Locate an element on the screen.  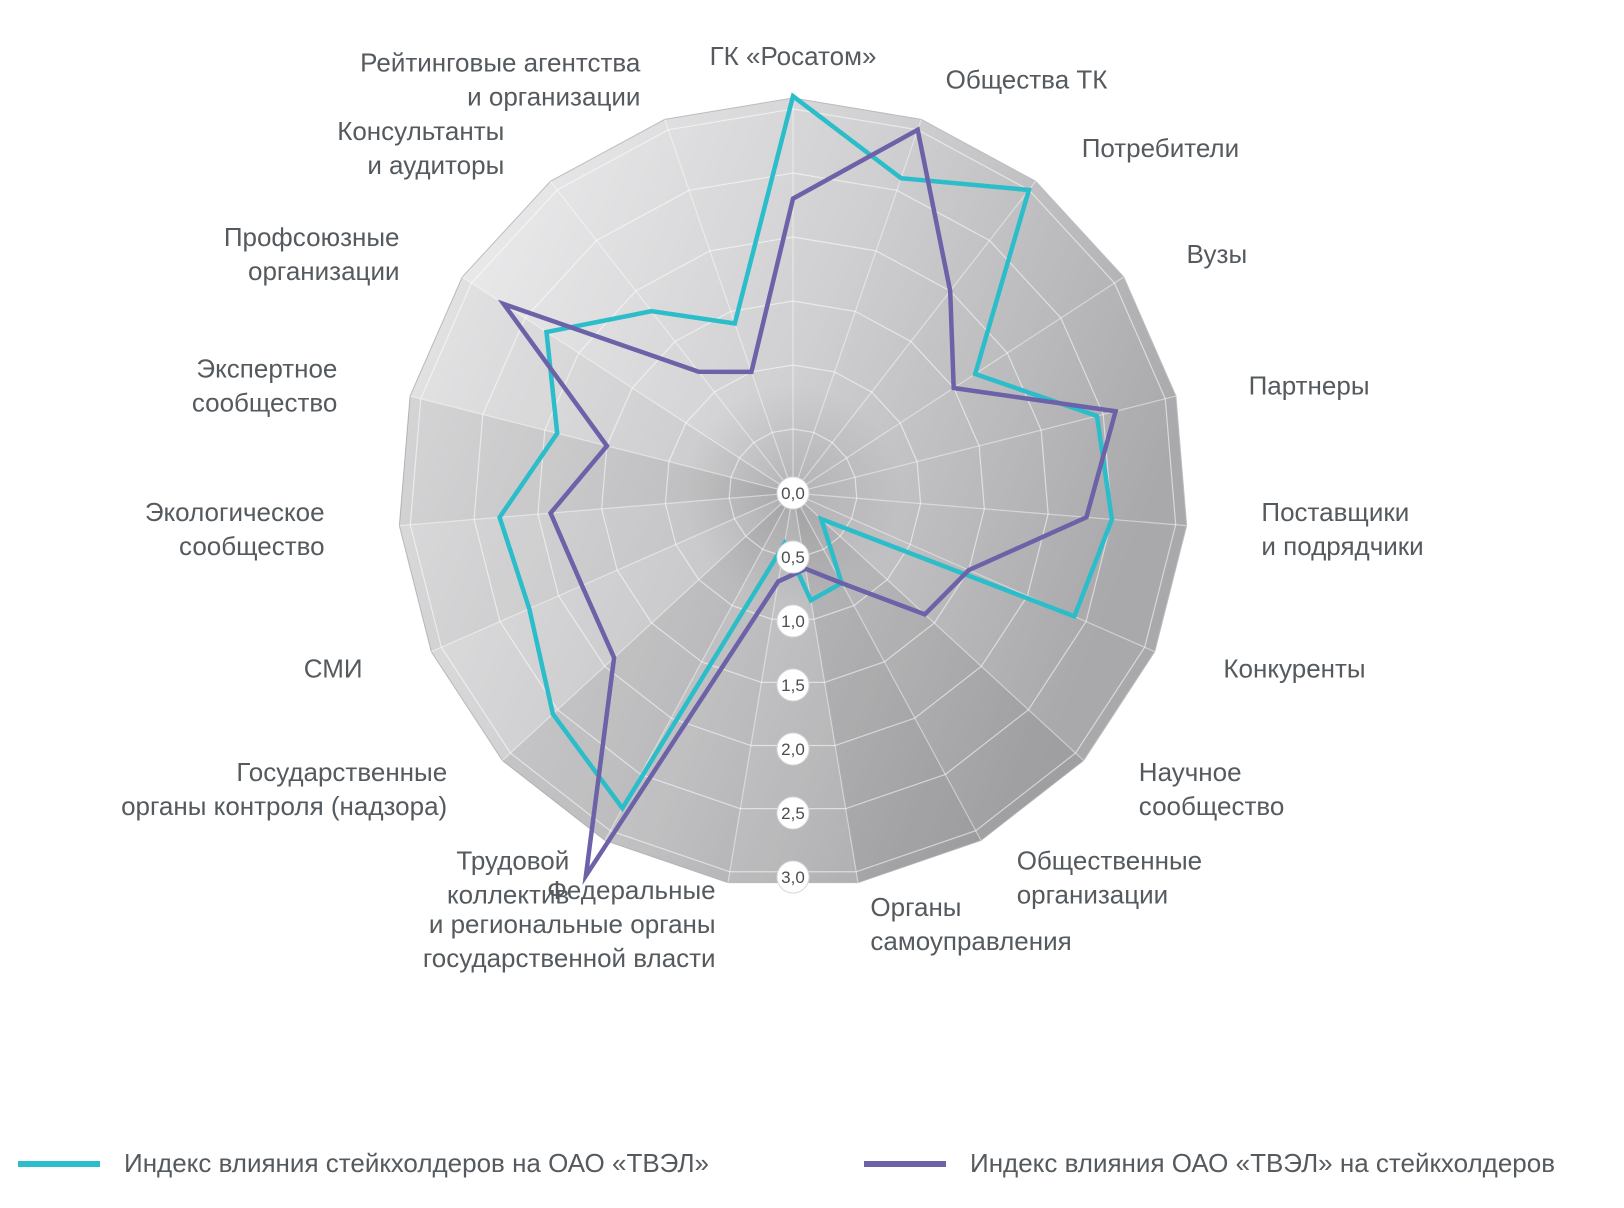
category-label-line: Экологическое is located at coordinates (235, 512).